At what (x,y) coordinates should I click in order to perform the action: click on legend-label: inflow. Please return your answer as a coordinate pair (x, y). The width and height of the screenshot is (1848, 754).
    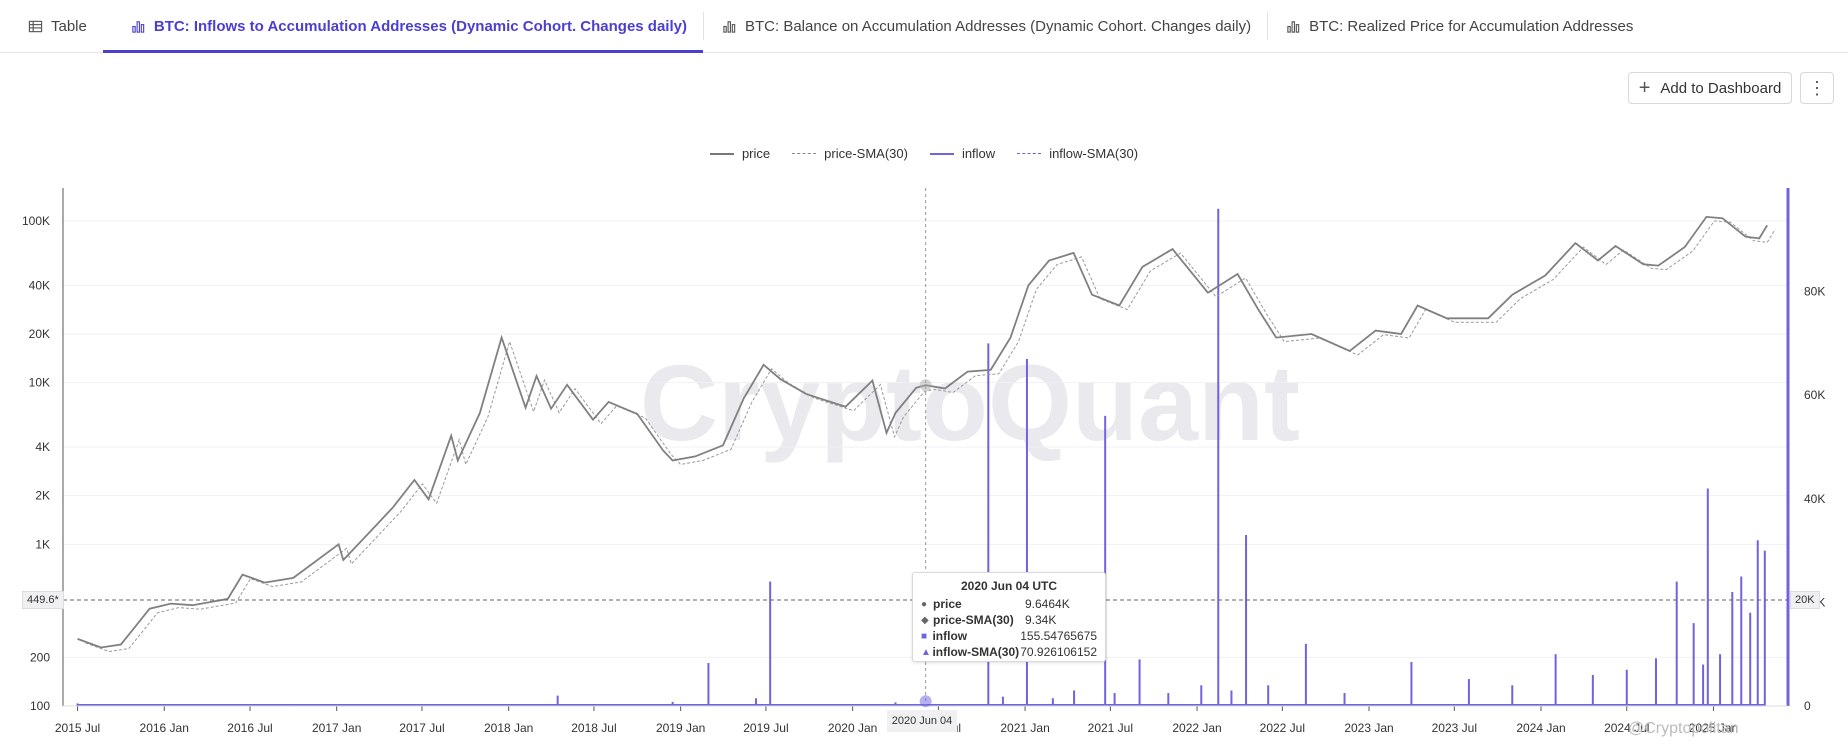
    Looking at the image, I should click on (978, 153).